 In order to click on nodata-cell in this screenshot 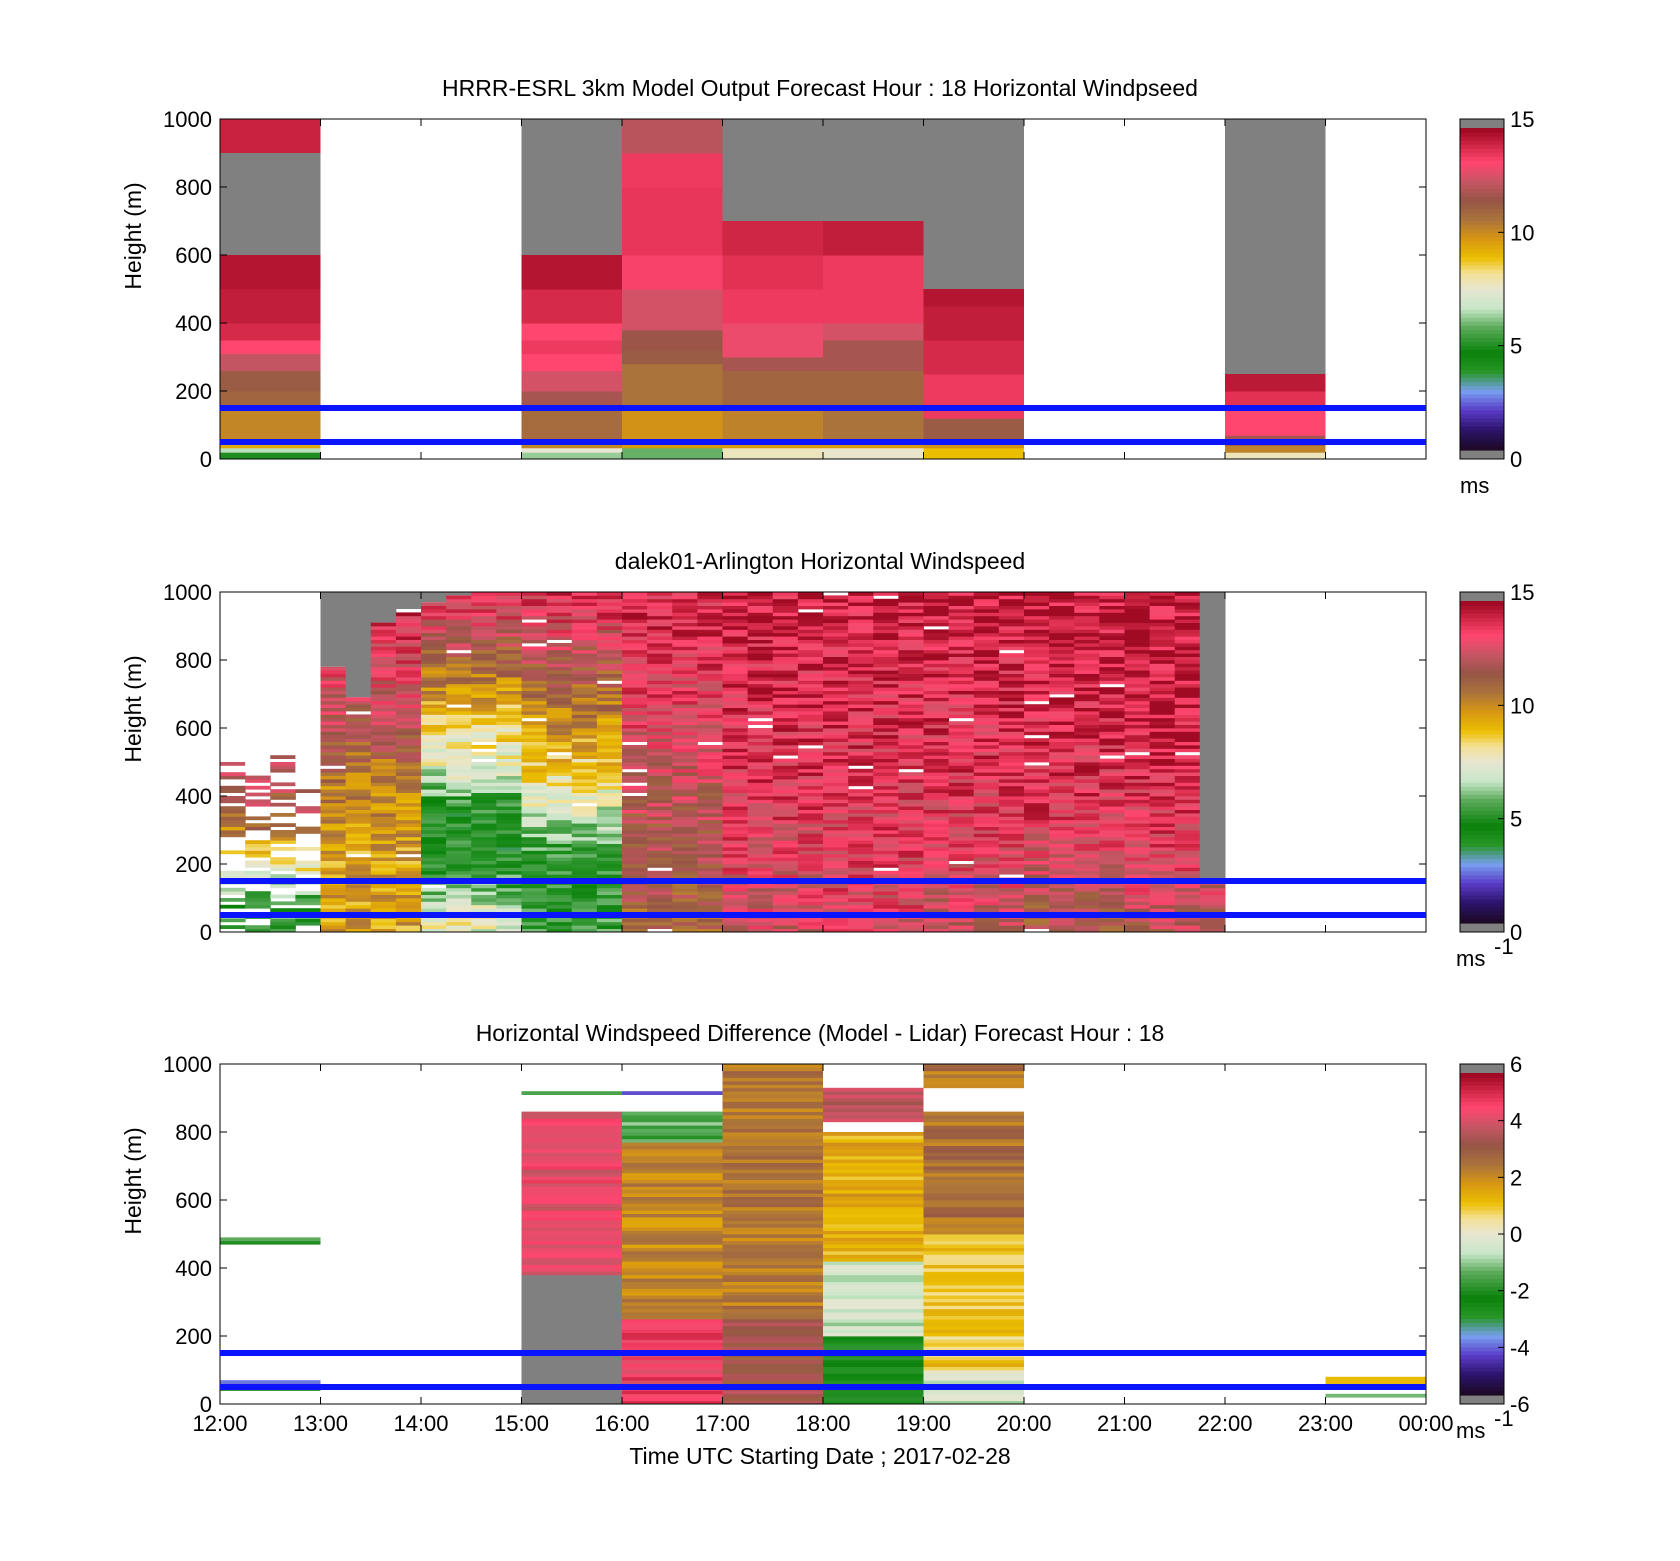, I will do `click(434, 597)`.